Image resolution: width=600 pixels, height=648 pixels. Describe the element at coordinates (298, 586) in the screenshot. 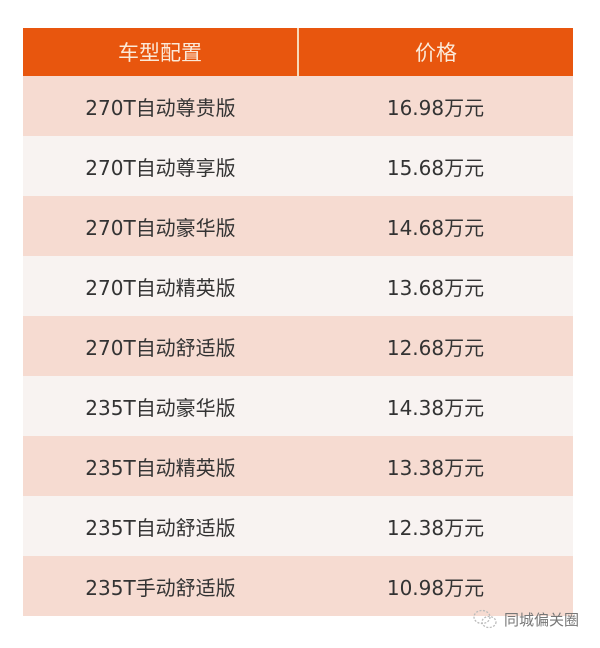

I see `table-row: 235T手动舒适版 10.98万元` at that location.